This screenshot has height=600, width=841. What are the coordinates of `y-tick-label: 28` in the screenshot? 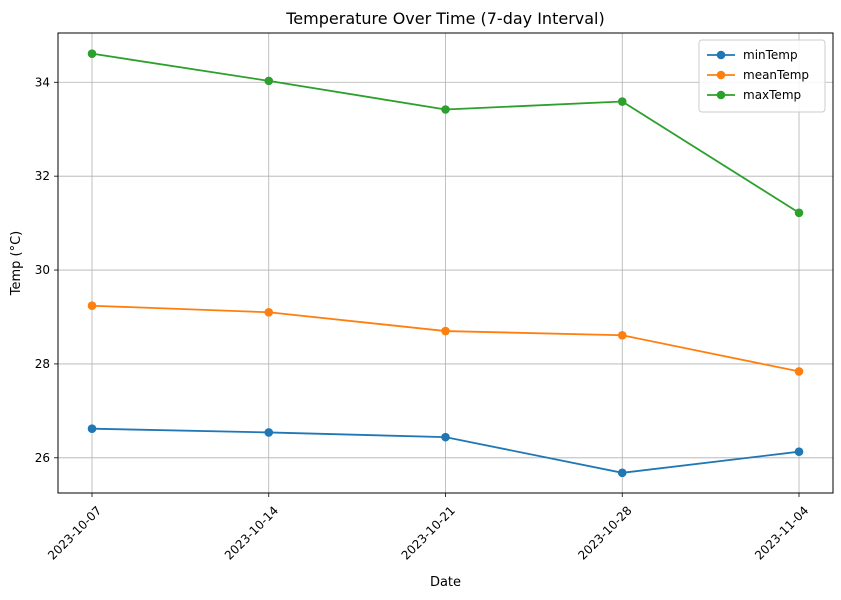 It's located at (42, 364).